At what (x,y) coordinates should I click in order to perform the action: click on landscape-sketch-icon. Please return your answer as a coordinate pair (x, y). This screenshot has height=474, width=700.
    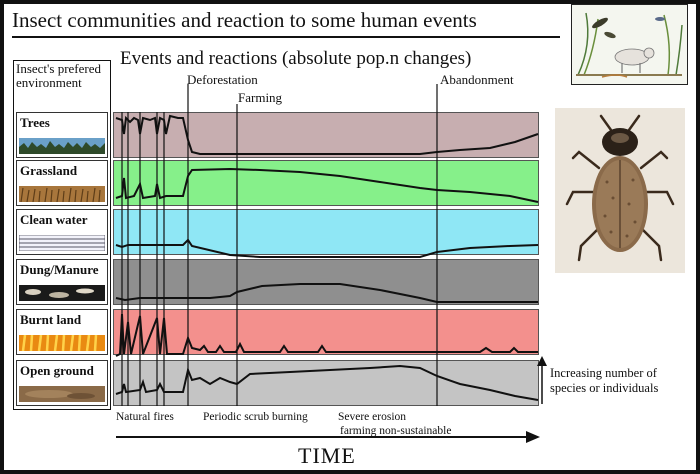
    Looking at the image, I should click on (629, 44).